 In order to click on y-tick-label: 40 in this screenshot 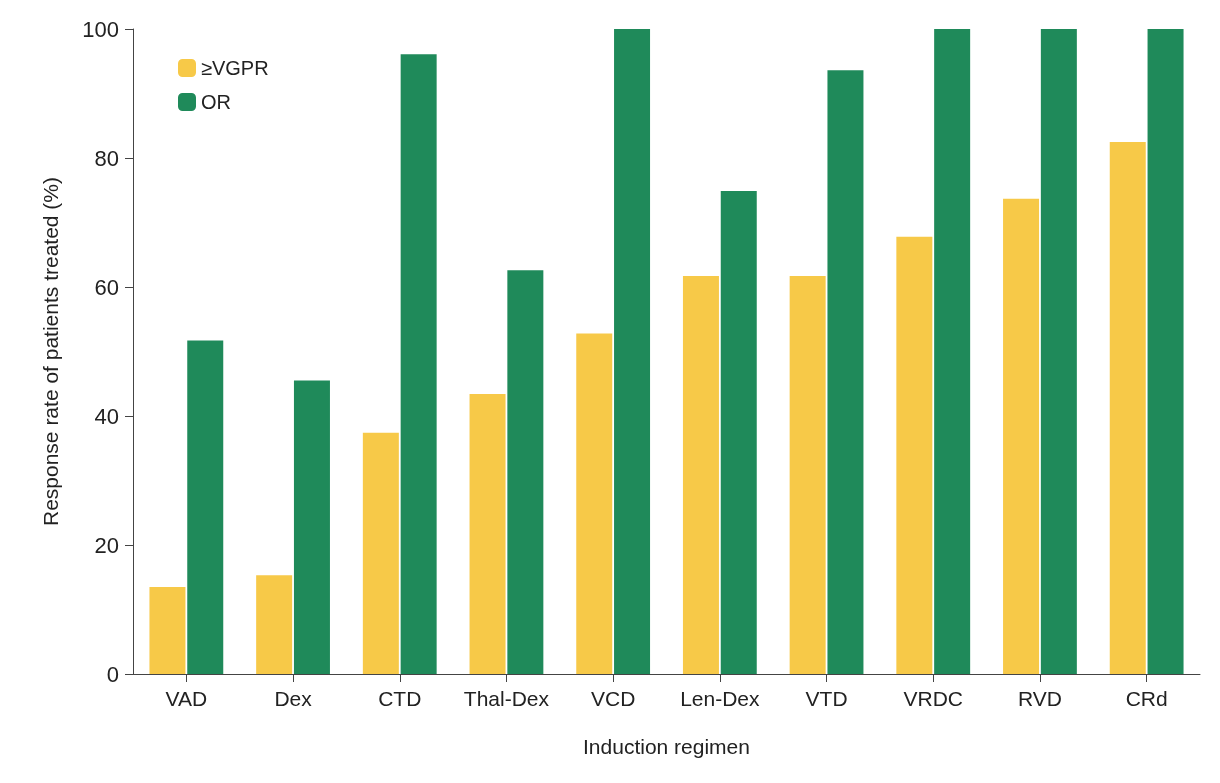, I will do `click(106, 416)`.